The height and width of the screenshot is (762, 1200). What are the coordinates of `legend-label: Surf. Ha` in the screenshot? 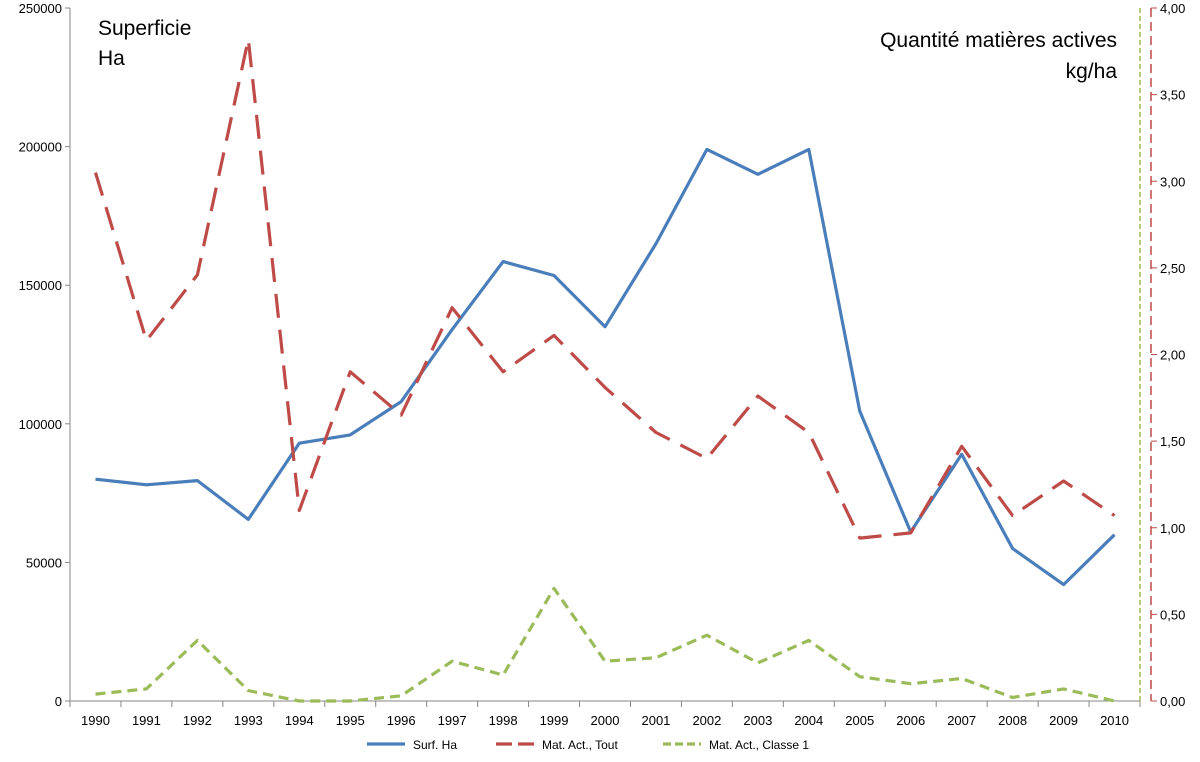 It's located at (435, 745).